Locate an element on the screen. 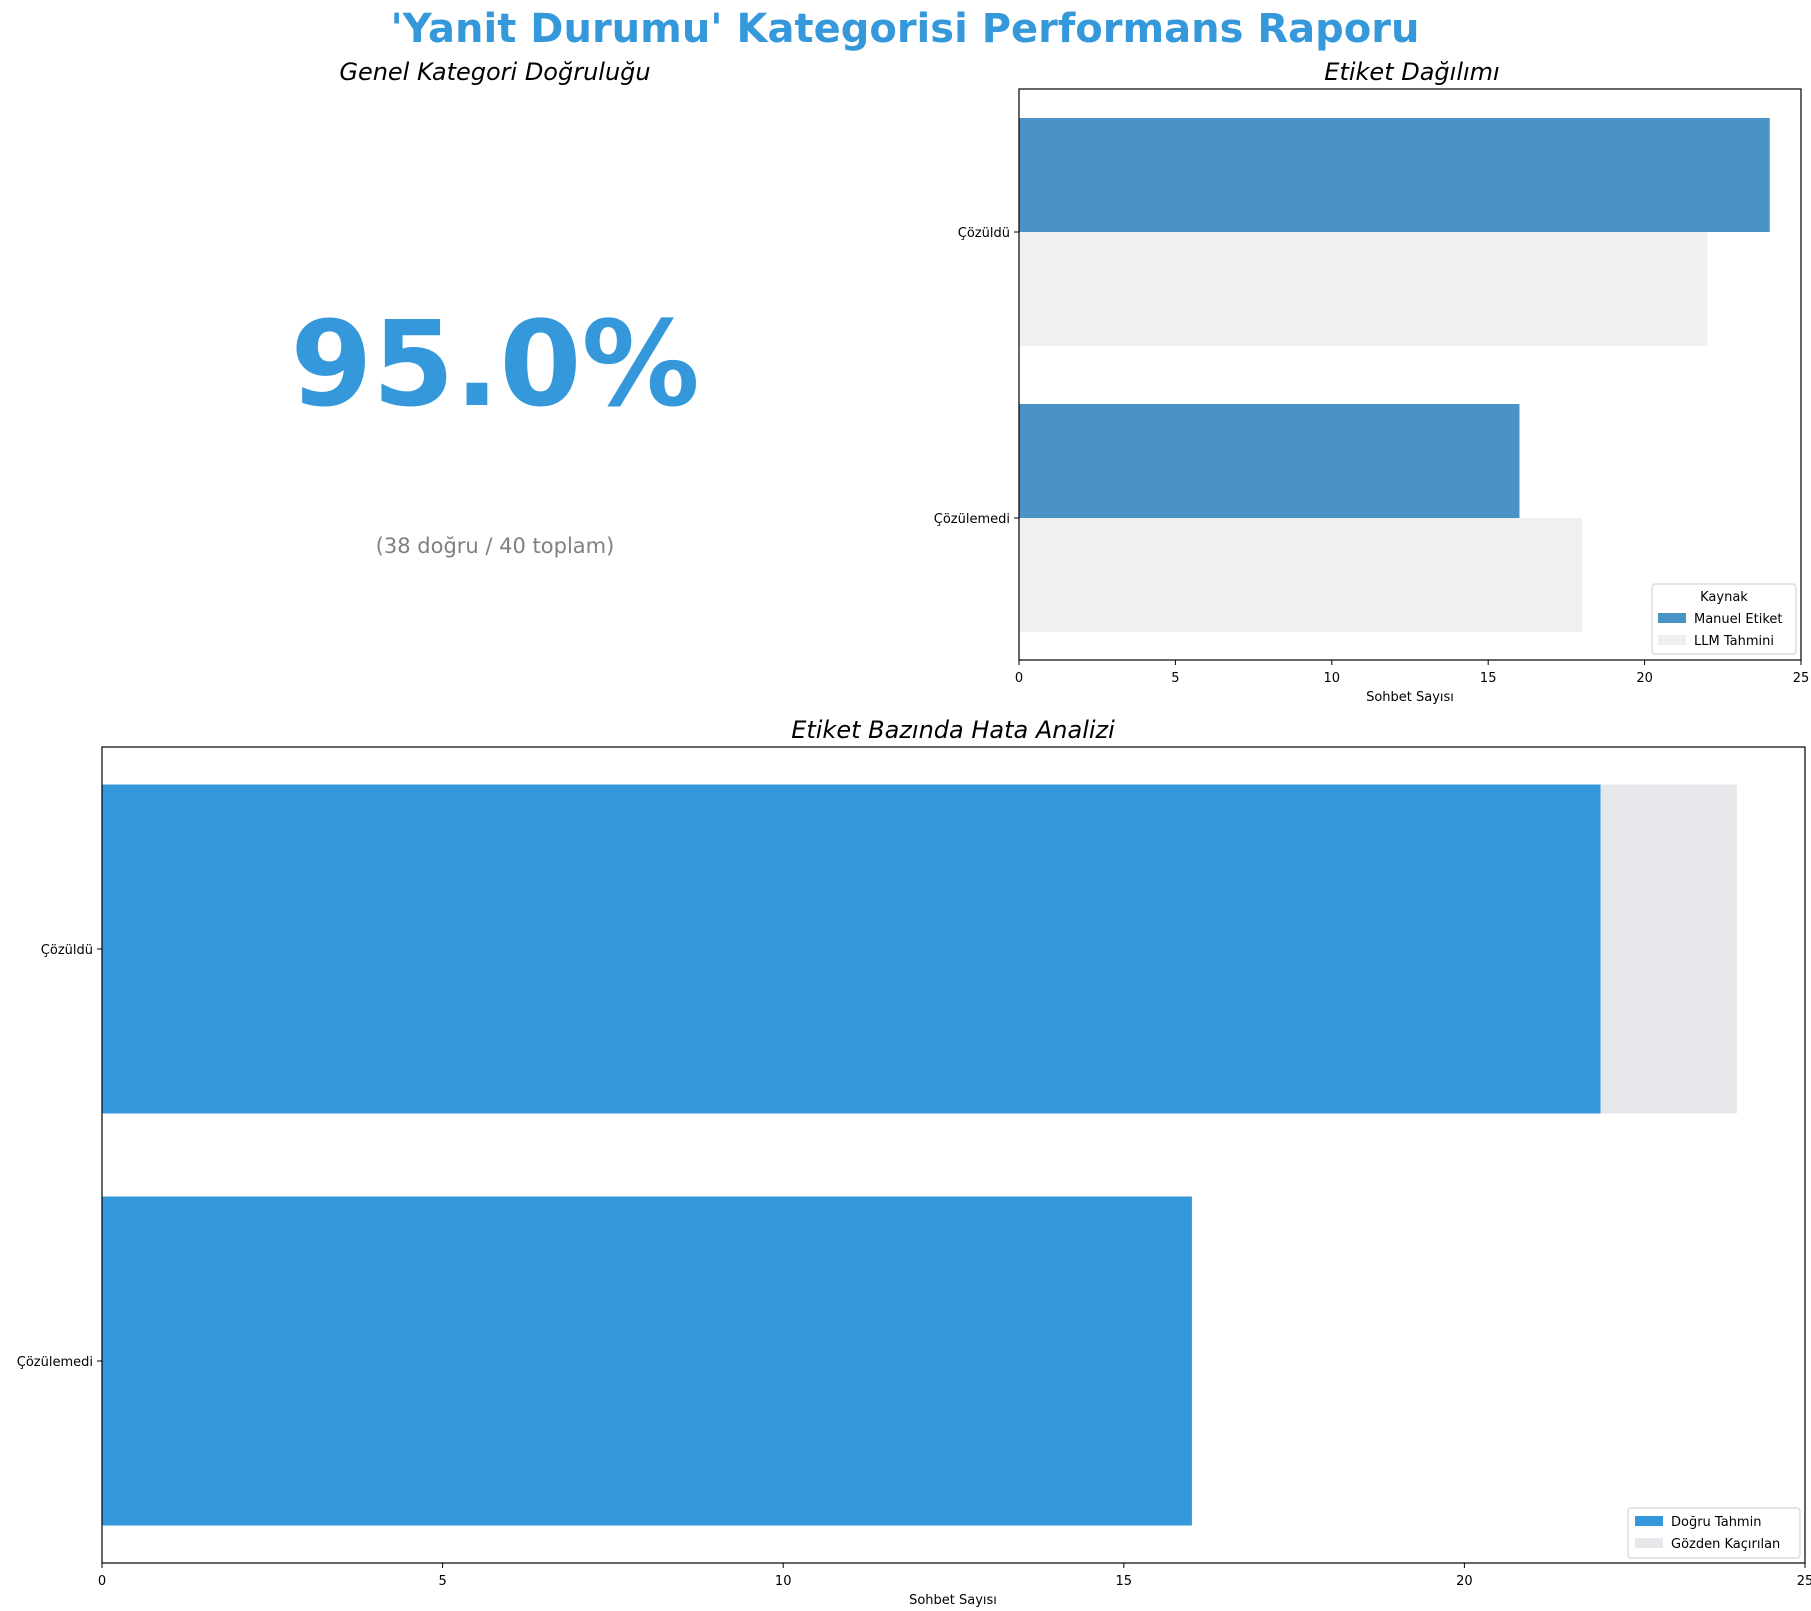 The width and height of the screenshot is (1811, 1611). chart2-xtick-label: 10 is located at coordinates (783, 1581).